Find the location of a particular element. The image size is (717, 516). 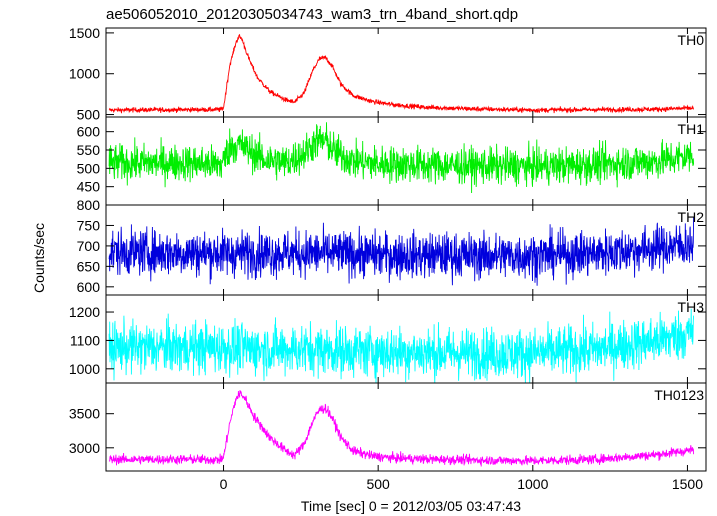

y-tick-label: 1100 is located at coordinates (85, 340).